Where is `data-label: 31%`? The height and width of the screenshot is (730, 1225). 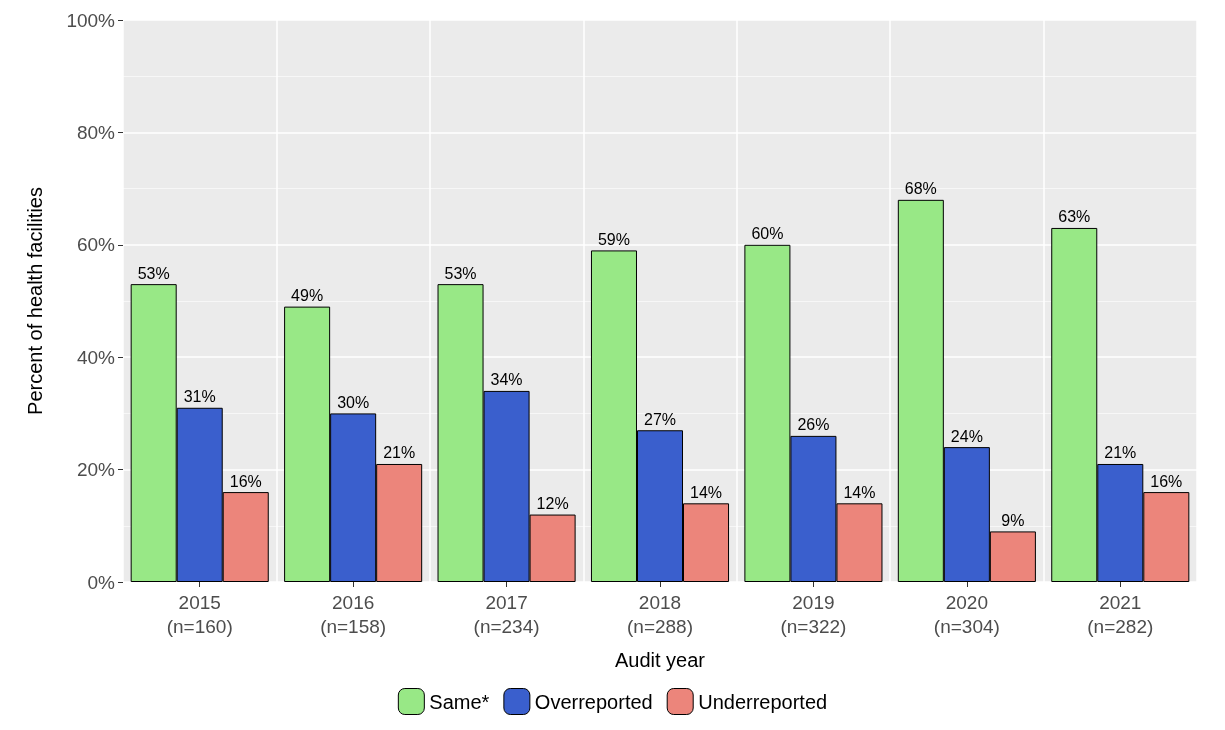 data-label: 31% is located at coordinates (199, 397).